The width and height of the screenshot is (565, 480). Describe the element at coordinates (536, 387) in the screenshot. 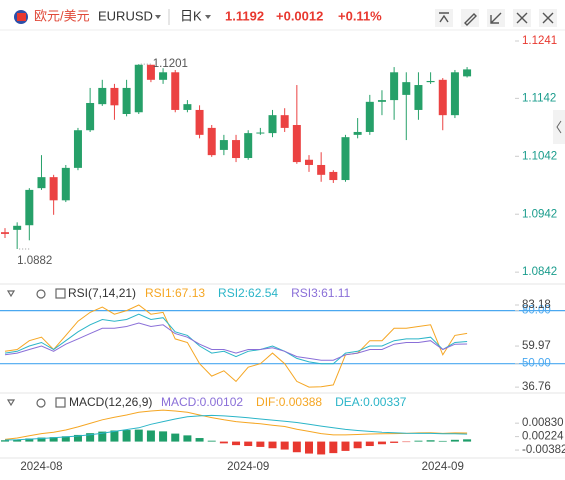

I see `y-tick-label: 36.76` at that location.